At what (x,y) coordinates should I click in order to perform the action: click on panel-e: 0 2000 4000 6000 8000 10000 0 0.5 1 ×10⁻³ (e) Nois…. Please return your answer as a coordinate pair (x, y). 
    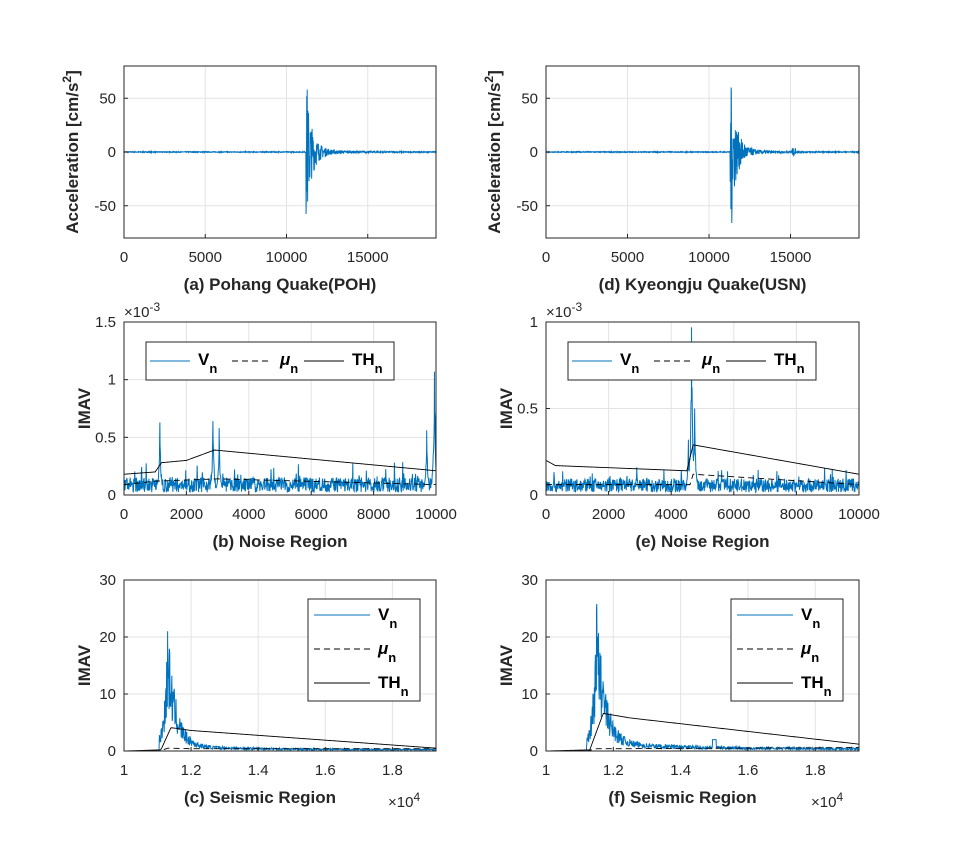
    Looking at the image, I should click on (688, 425).